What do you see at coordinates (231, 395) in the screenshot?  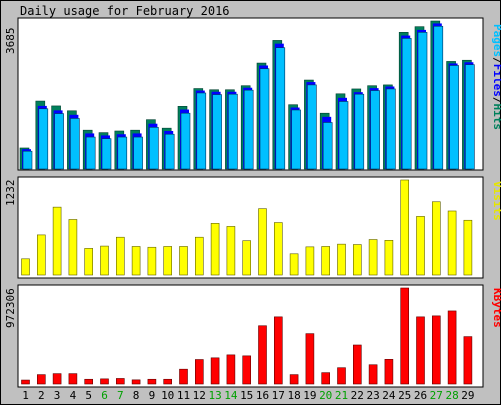 I see `day-label-14: 14` at bounding box center [231, 395].